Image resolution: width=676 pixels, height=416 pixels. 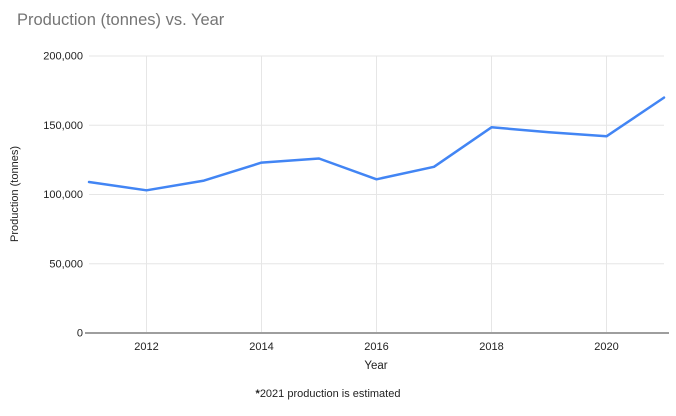 What do you see at coordinates (15, 194) in the screenshot?
I see `y-axis-title: Production (tonnes)` at bounding box center [15, 194].